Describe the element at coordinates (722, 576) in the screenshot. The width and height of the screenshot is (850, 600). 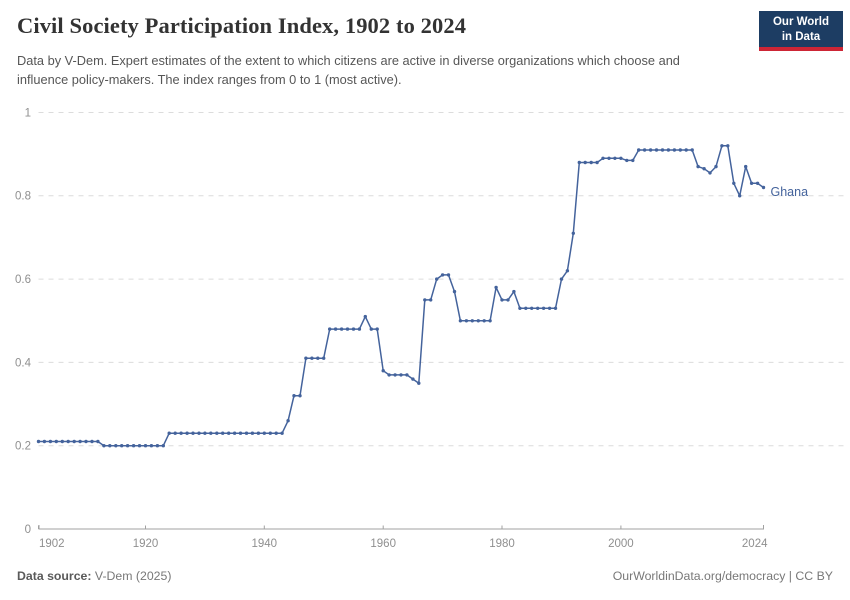
I see `footer-link: OurWorldinData.org/democracy | CC BY` at that location.